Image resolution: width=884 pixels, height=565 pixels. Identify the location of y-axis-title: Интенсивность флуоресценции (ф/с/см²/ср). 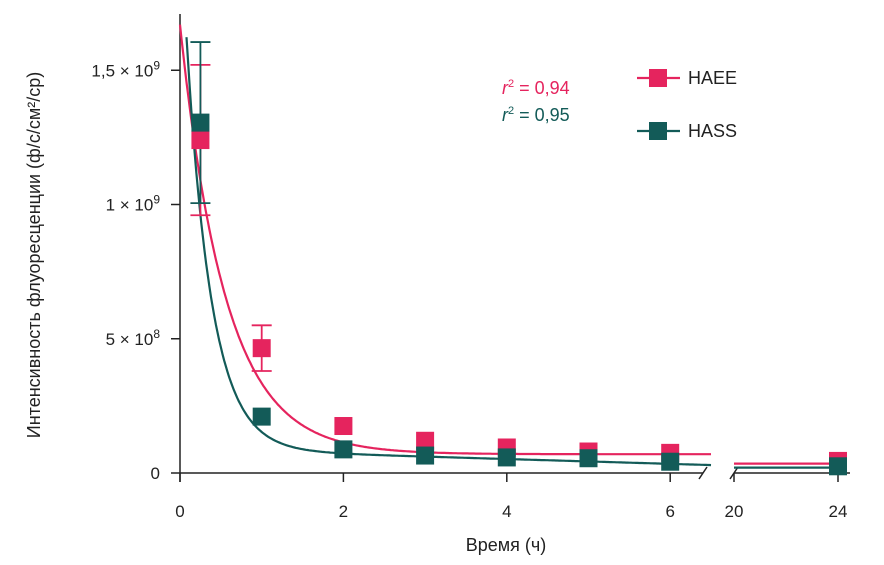
(34, 255).